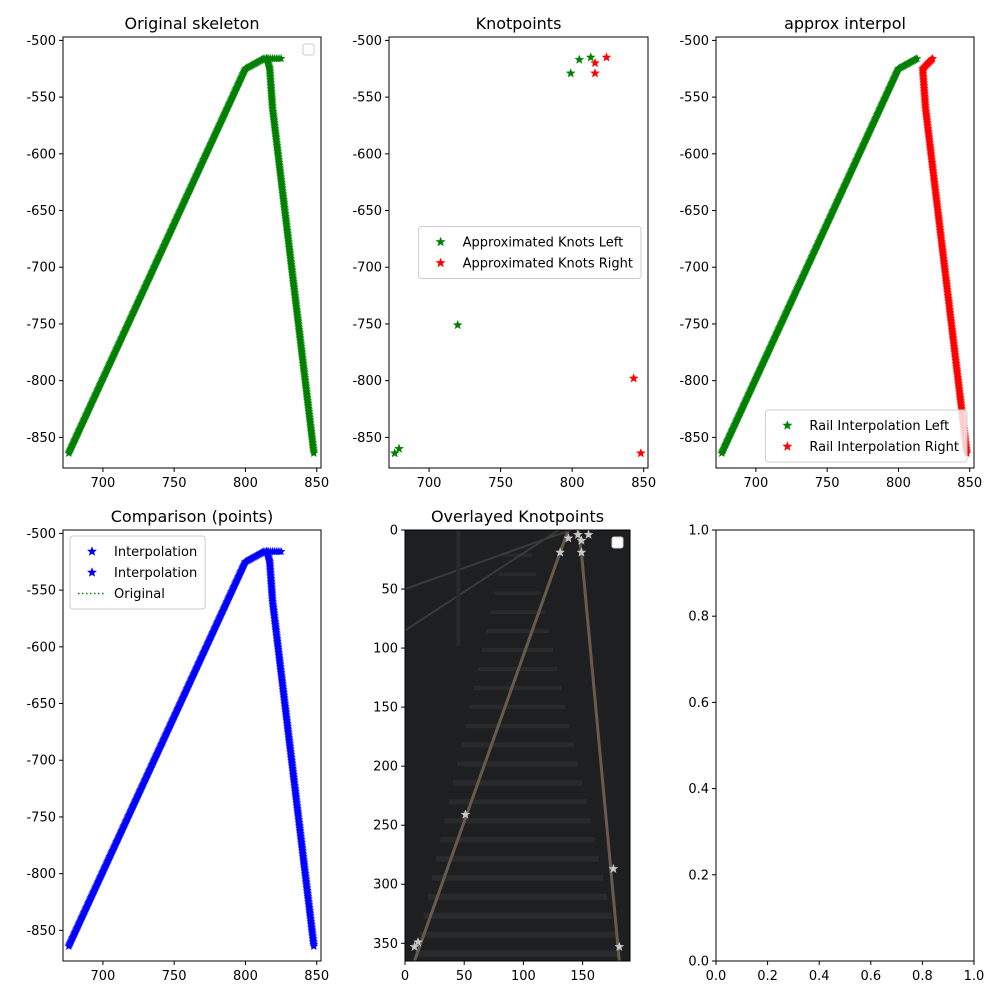 The width and height of the screenshot is (1000, 1000). I want to click on y-tick-label: 50, so click(389, 590).